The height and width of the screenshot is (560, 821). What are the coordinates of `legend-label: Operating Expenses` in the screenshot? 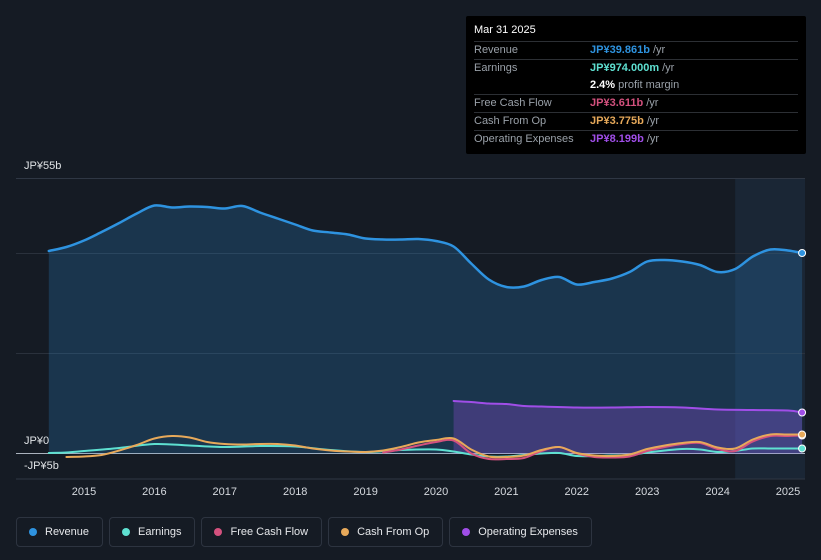 It's located at (528, 532).